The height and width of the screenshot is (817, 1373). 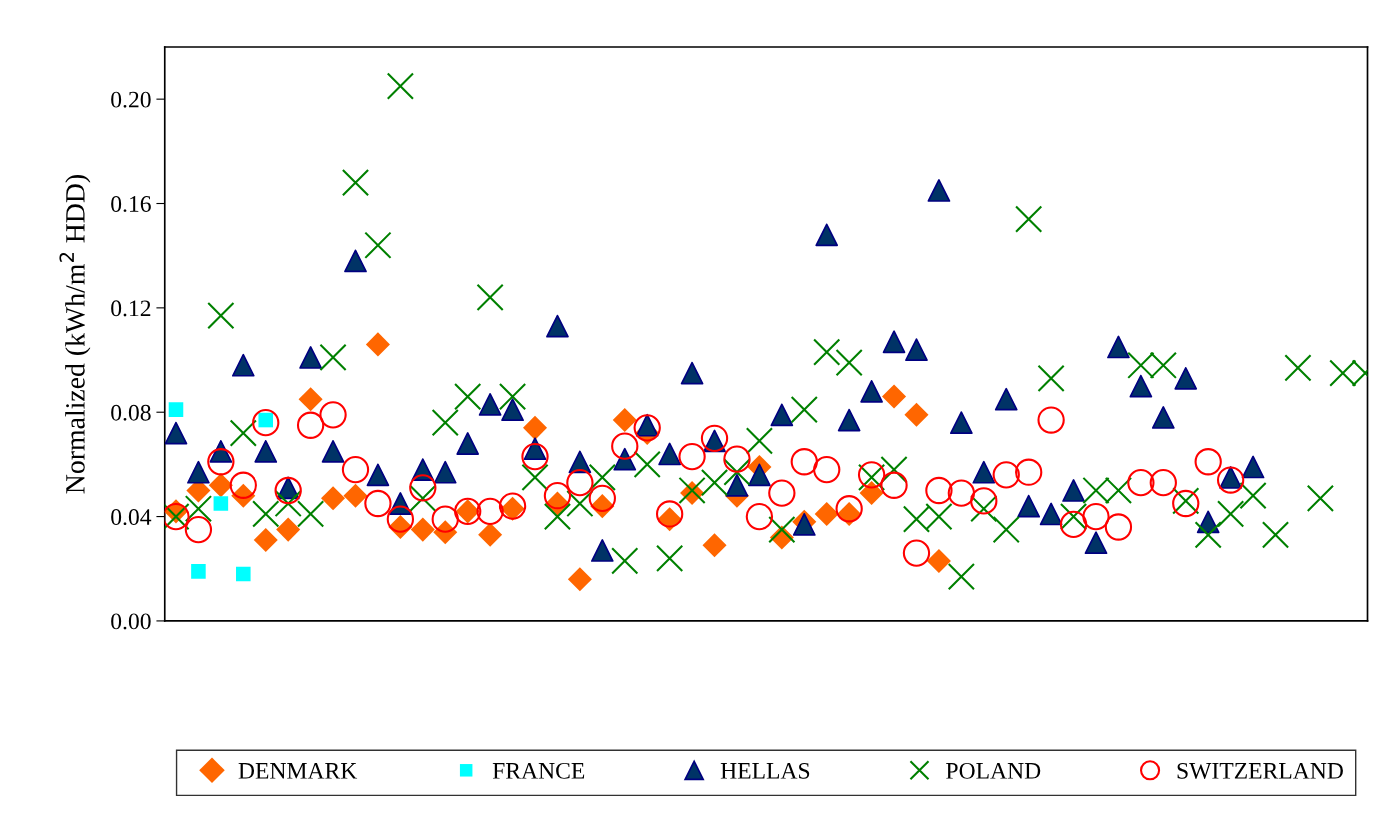 What do you see at coordinates (131, 308) in the screenshot?
I see `y-tick-label: 0.12` at bounding box center [131, 308].